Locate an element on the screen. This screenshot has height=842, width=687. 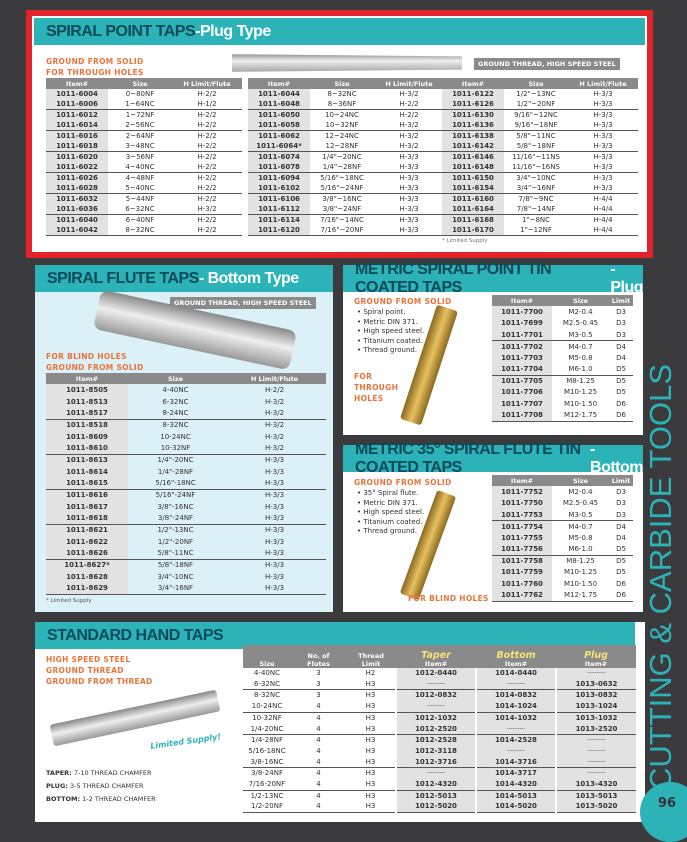
item-number: 1011-6032 is located at coordinates (77, 198).